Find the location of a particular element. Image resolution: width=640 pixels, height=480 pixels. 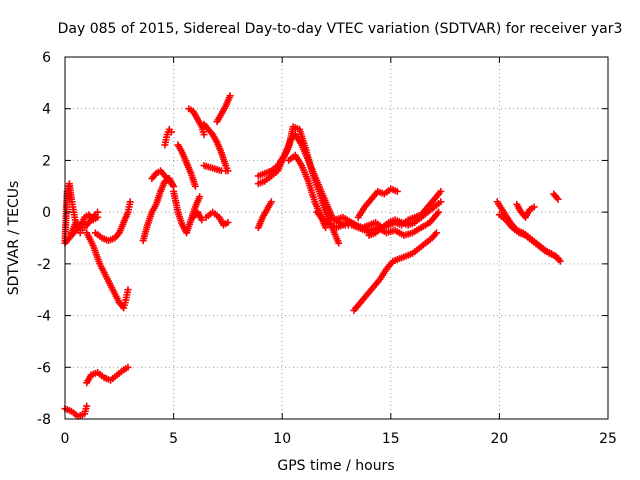

x-tick-label: 0 is located at coordinates (65, 439).